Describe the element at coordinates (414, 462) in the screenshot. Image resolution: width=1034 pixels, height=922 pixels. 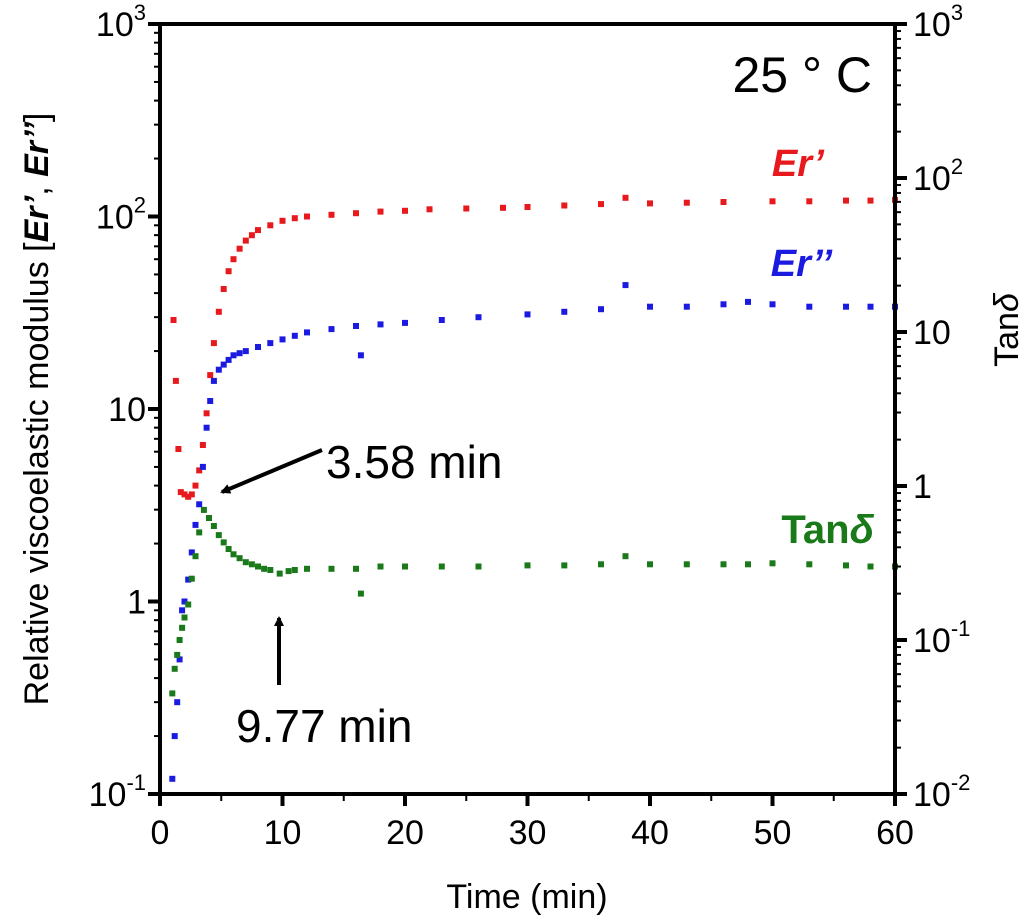
I see `annotation-label-3-58: 3.58 min` at that location.